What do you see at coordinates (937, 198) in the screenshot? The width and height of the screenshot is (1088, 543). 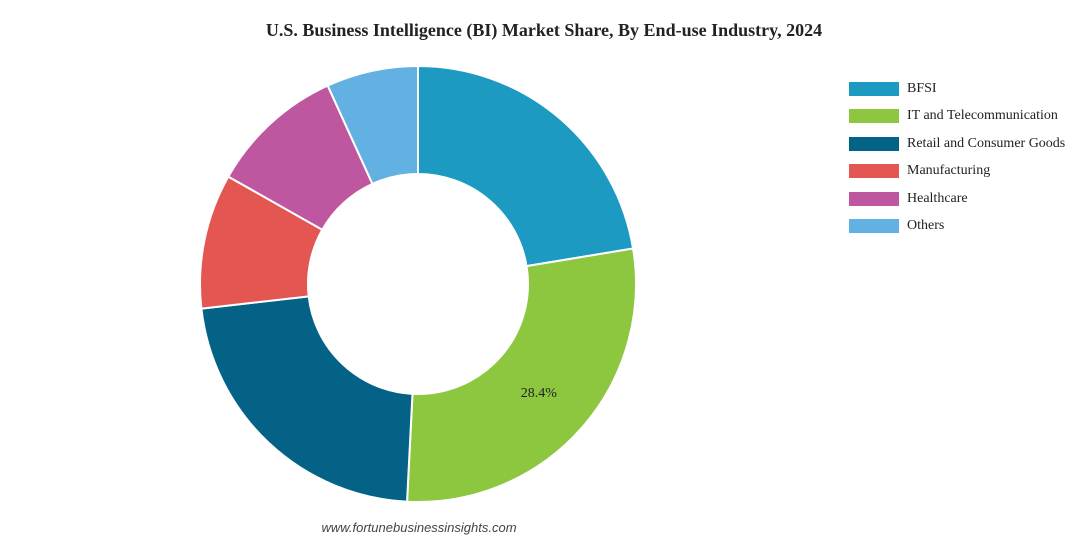 I see `legend-label: Healthcare` at bounding box center [937, 198].